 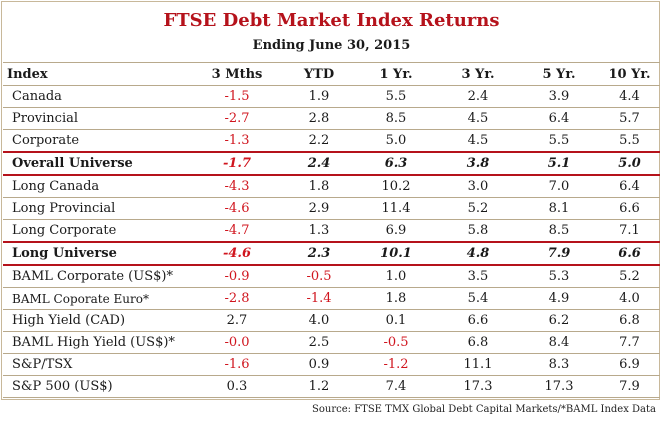 What do you see at coordinates (331, 45) in the screenshot?
I see `table-subtitle: Ending June 30, 2015` at bounding box center [331, 45].